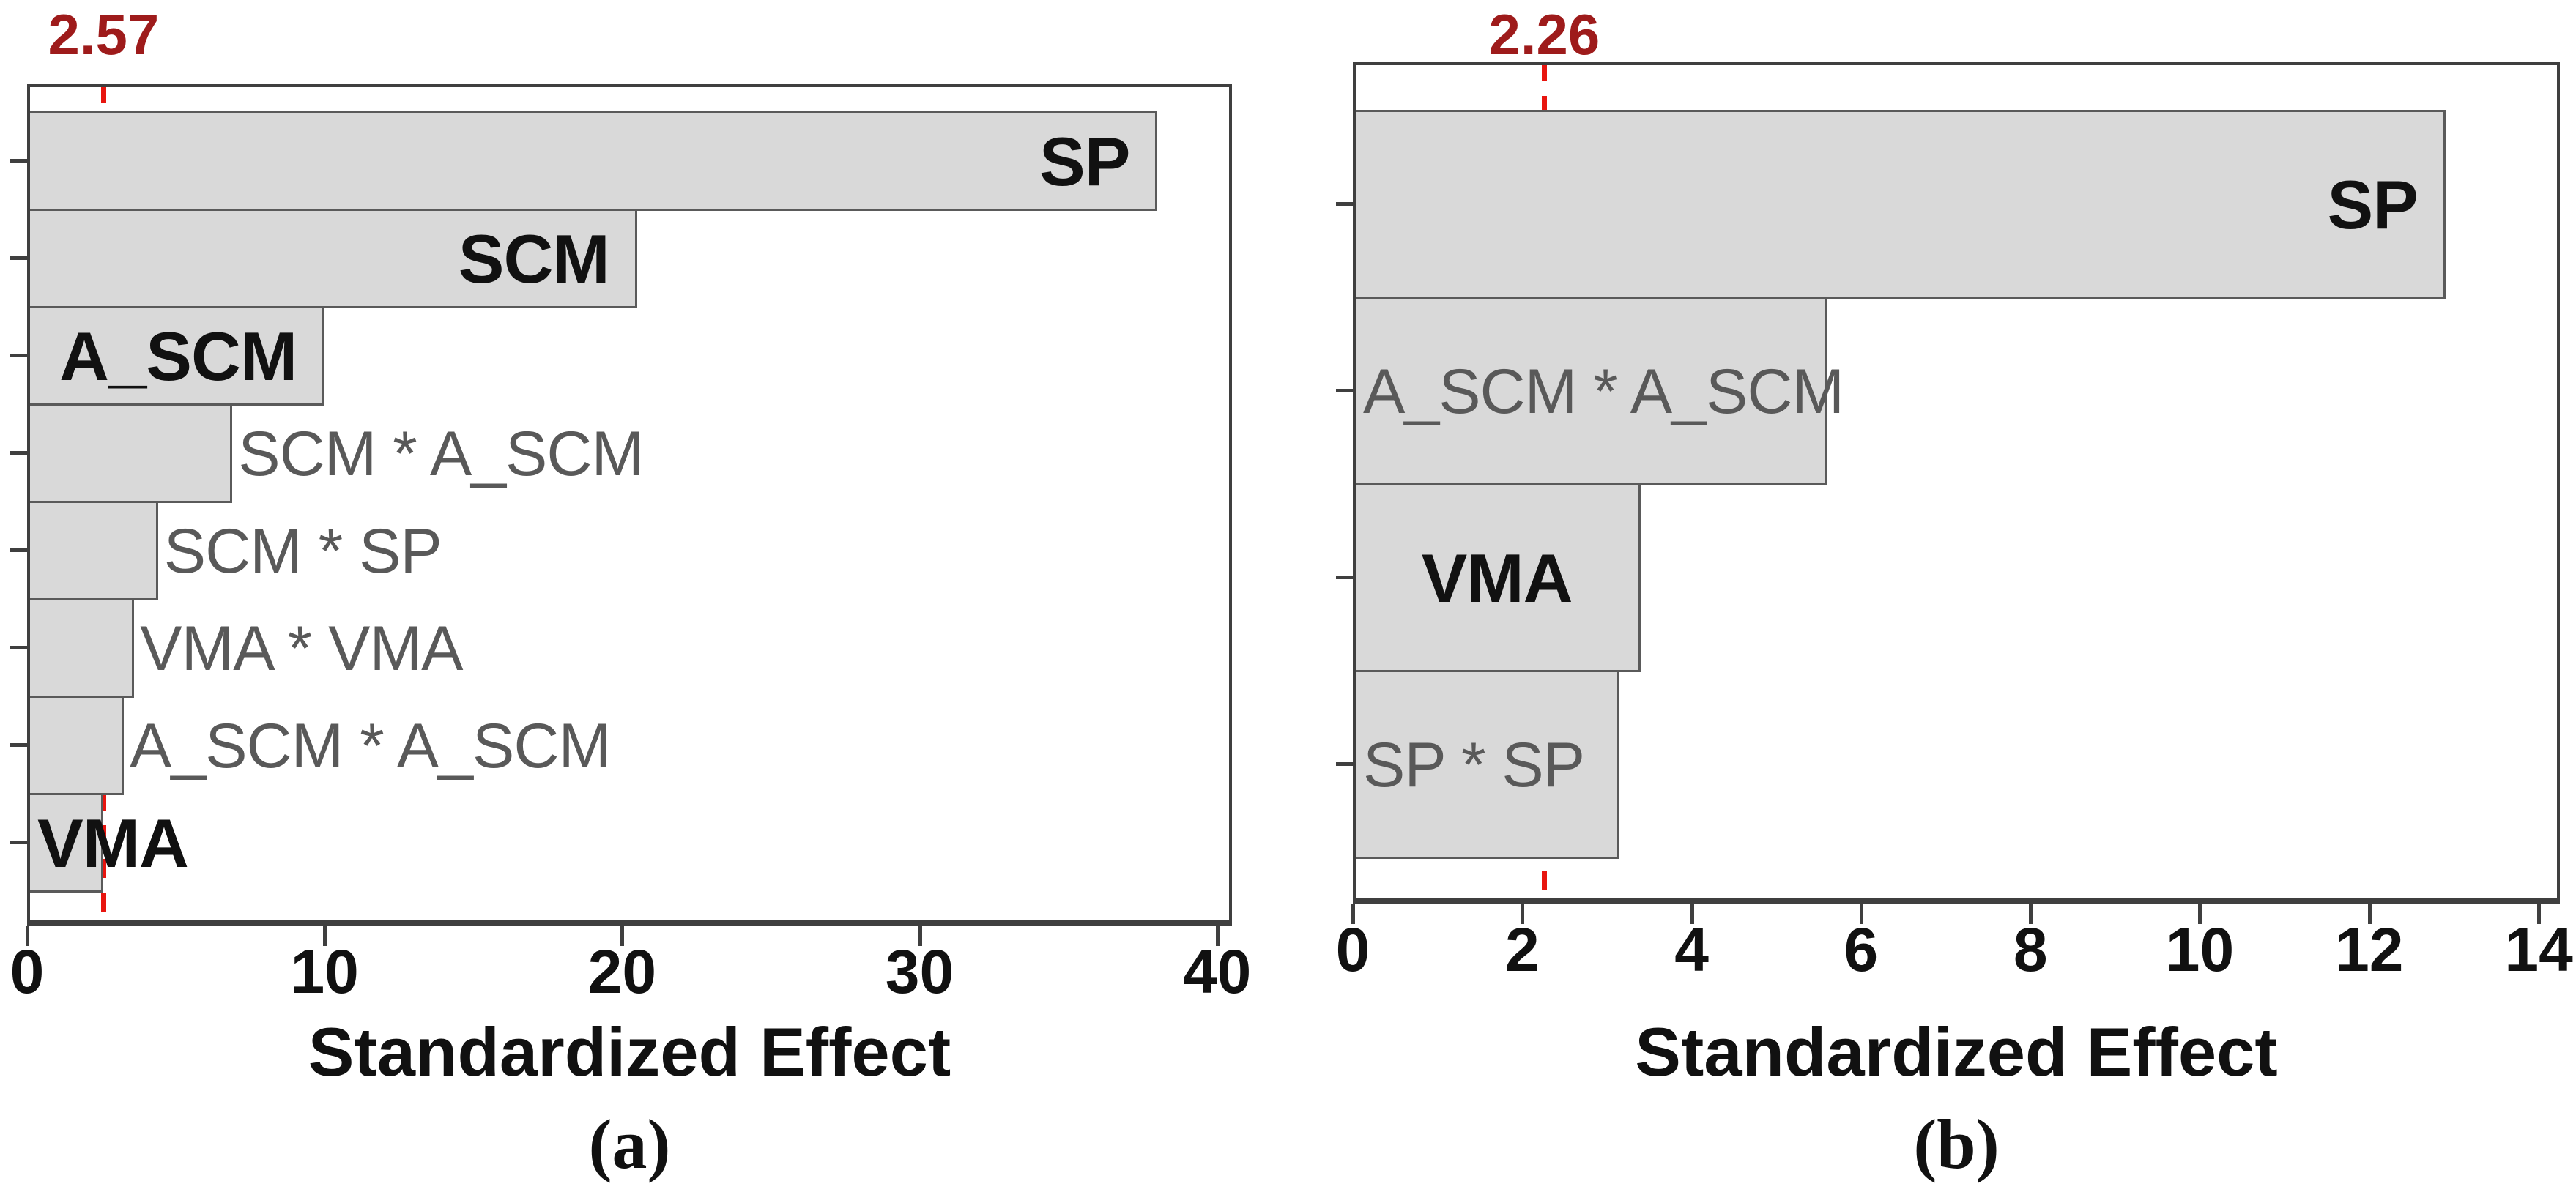 This screenshot has width=2576, height=1203. What do you see at coordinates (1474, 764) in the screenshot?
I see `bar-label: SP * SP` at bounding box center [1474, 764].